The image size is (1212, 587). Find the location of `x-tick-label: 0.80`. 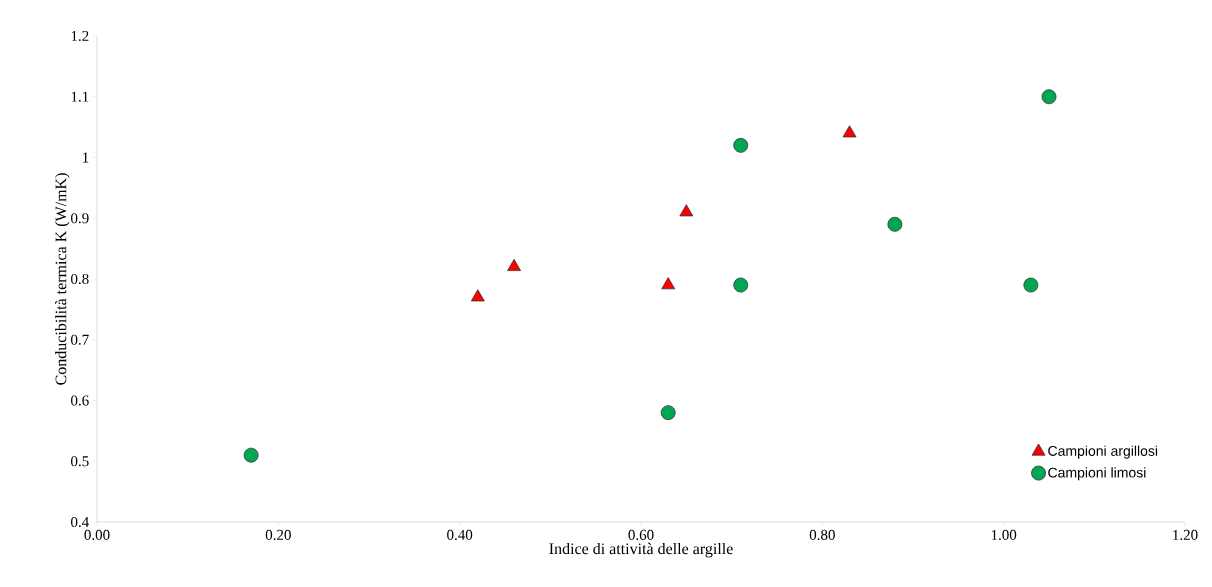

x-tick-label: 0.80 is located at coordinates (822, 534).